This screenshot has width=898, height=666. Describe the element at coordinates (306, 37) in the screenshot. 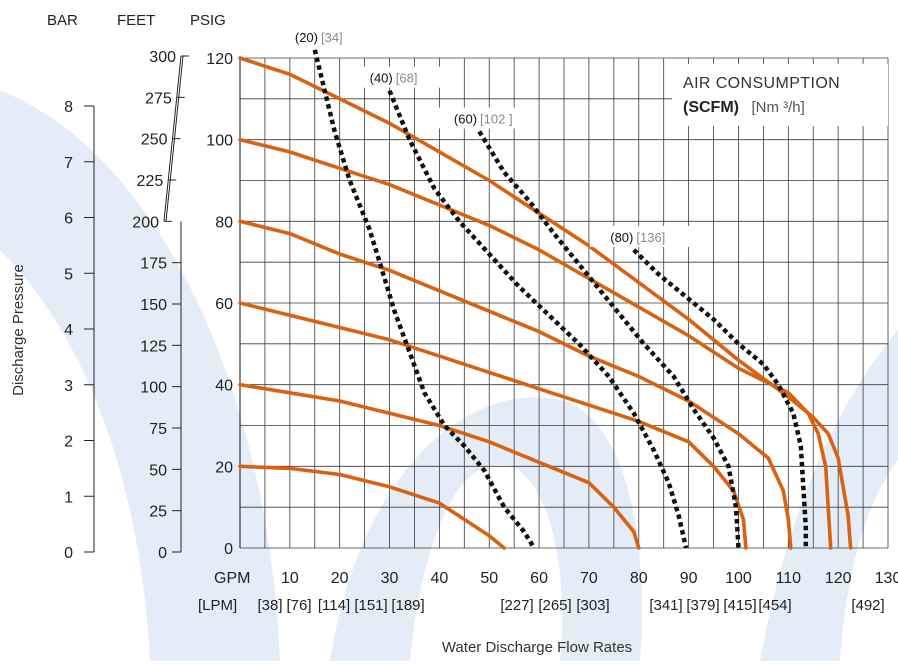

I see `air-label-scfm-20: (20)` at that location.